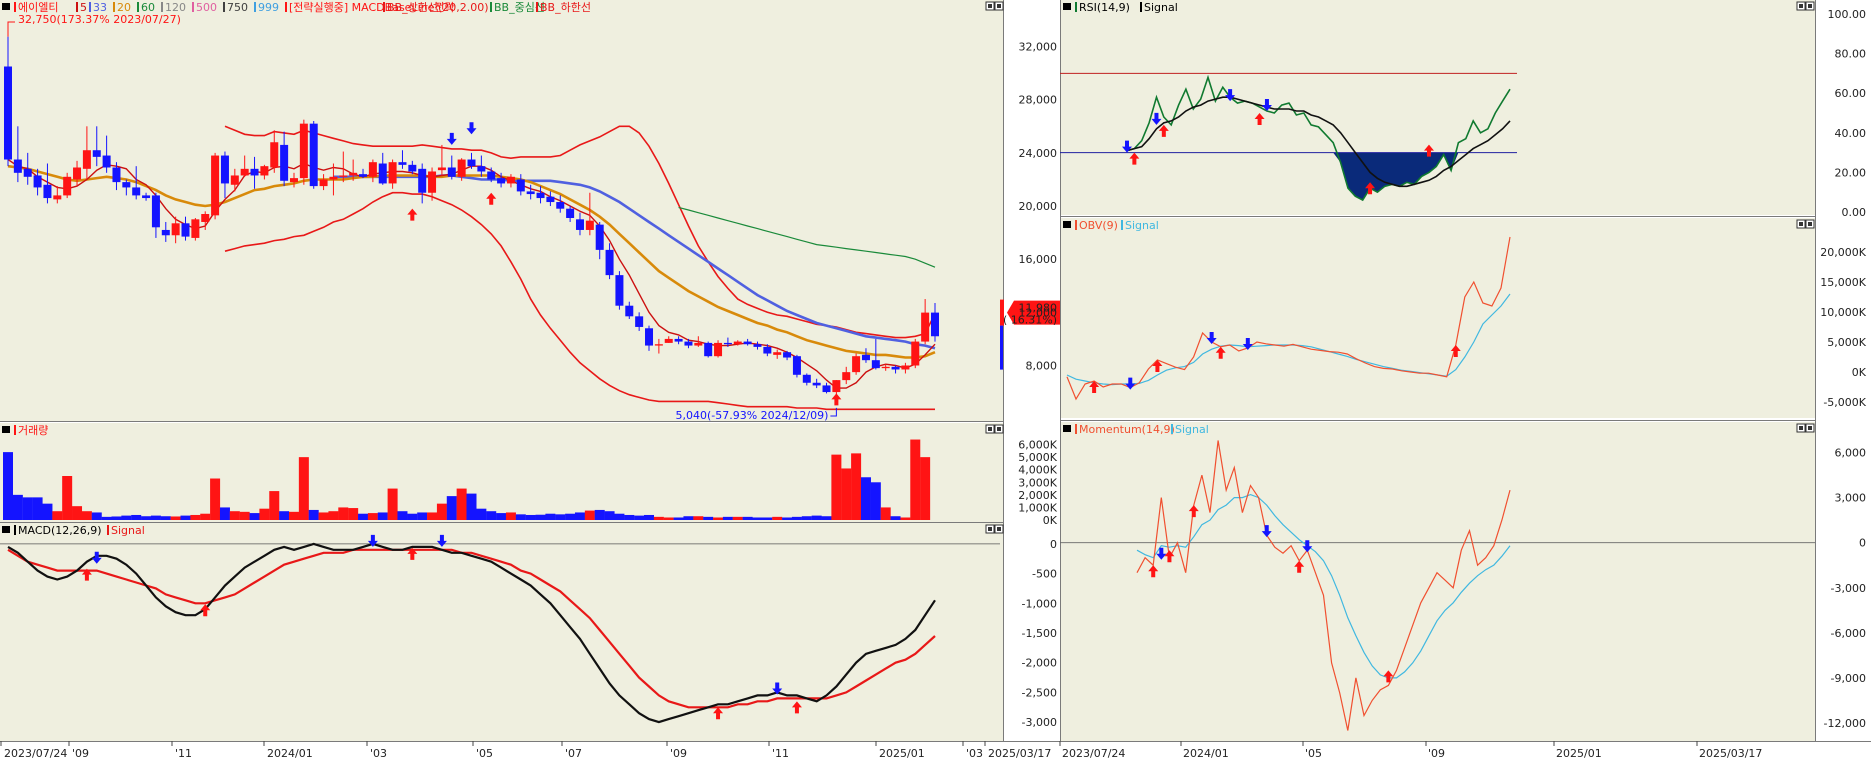  Describe the element at coordinates (1038, 312) in the screenshot. I see `price-y-tick: 12,000` at that location.